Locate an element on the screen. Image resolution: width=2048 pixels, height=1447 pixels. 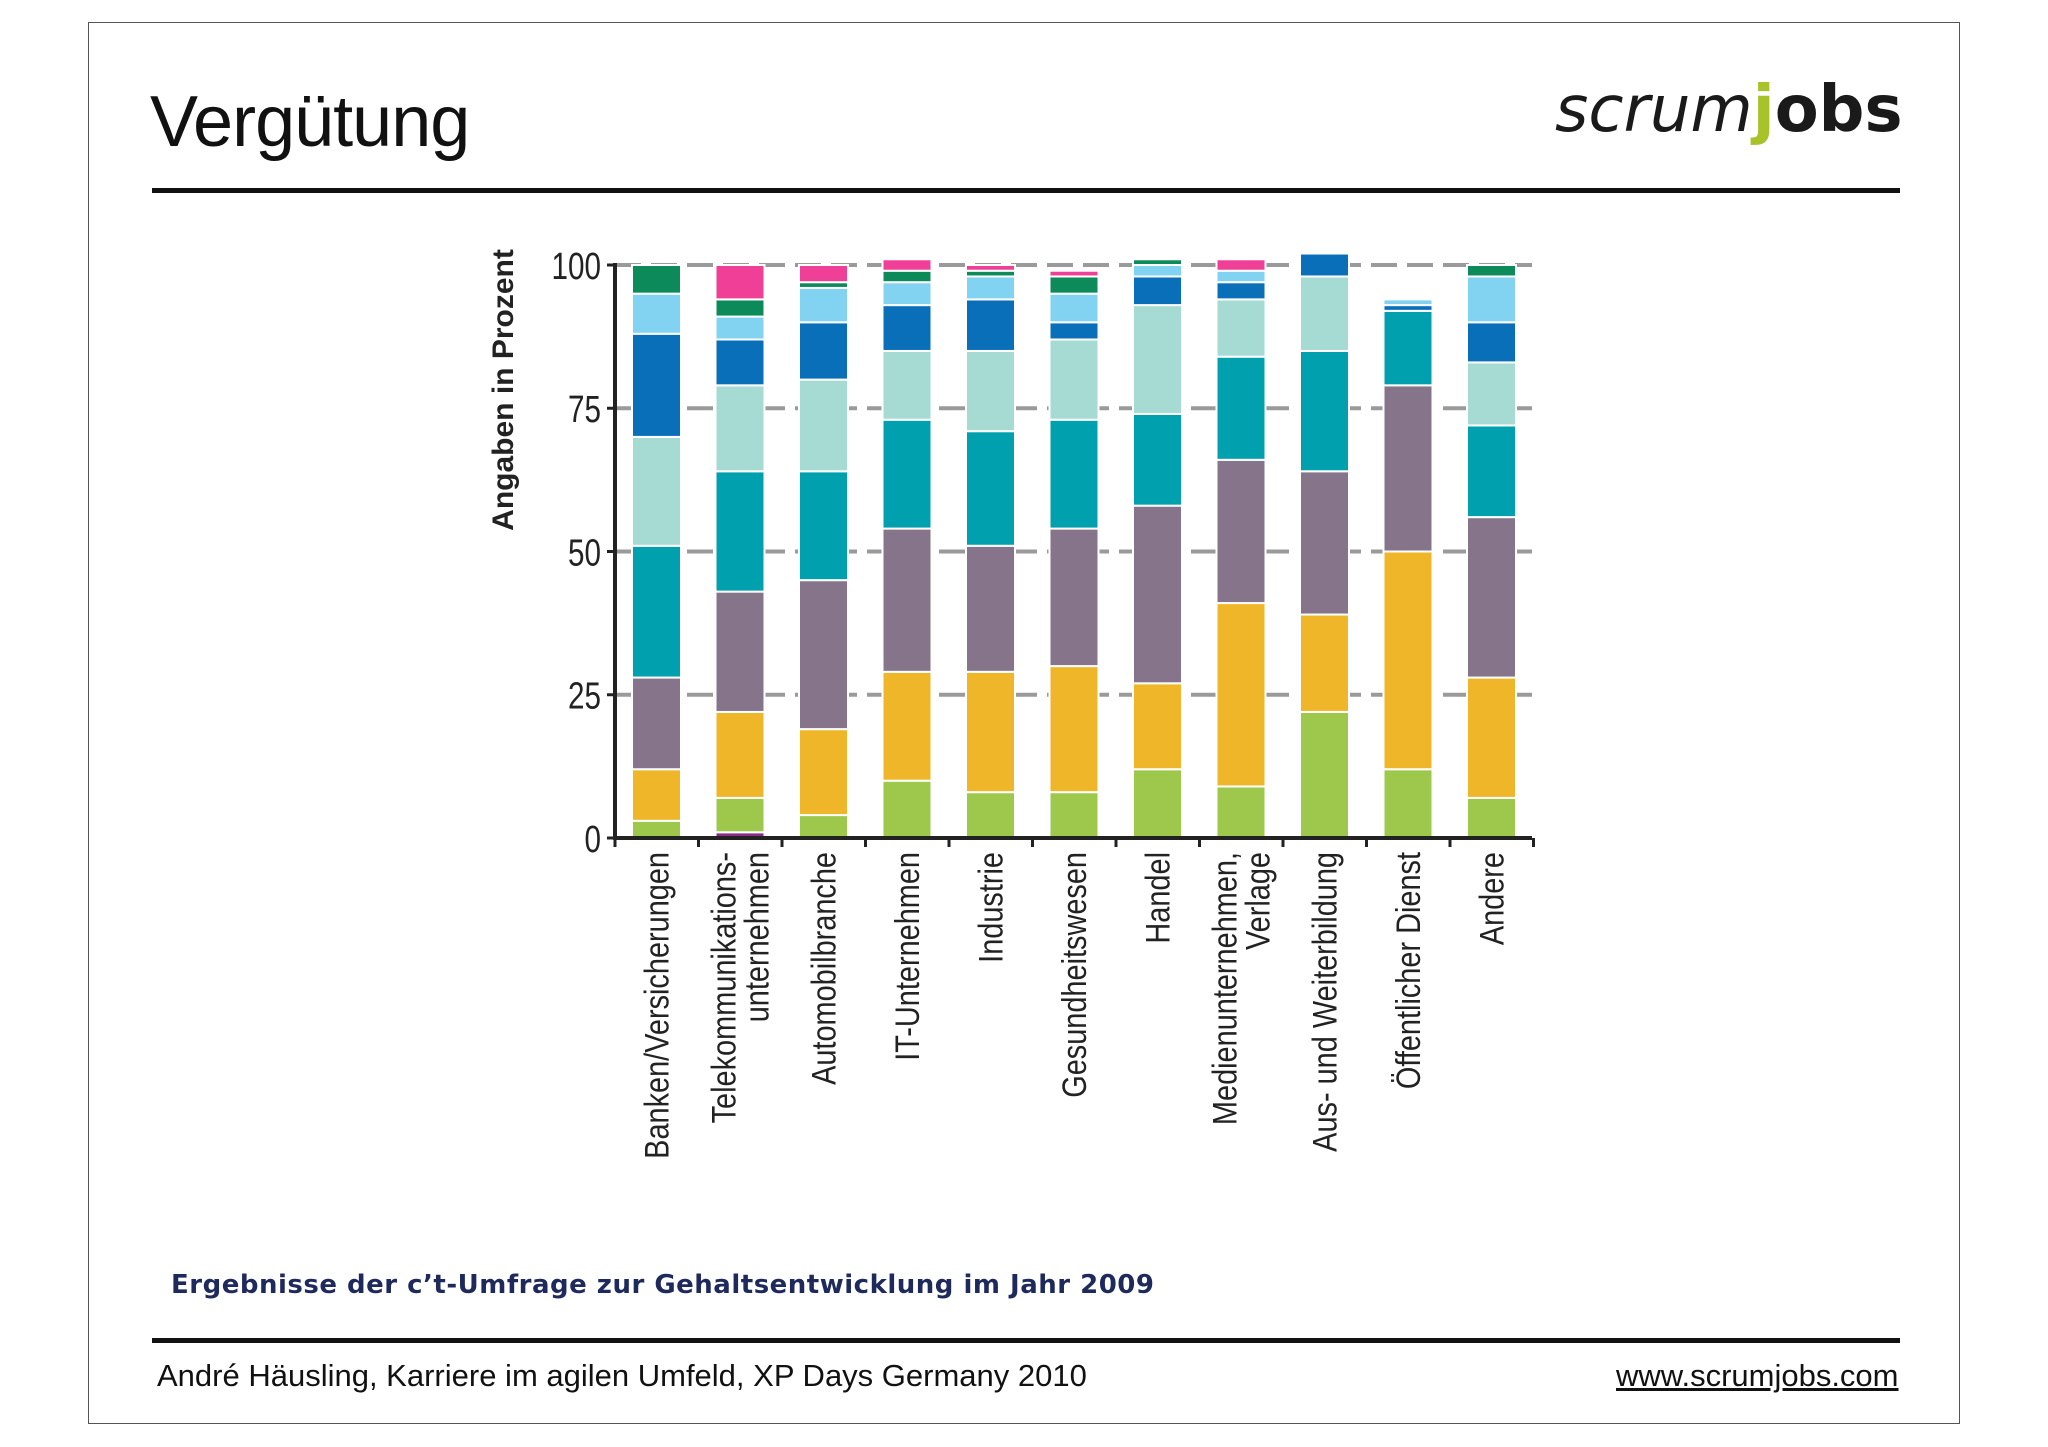
y-tick-label-50: 50 is located at coordinates (584, 553).